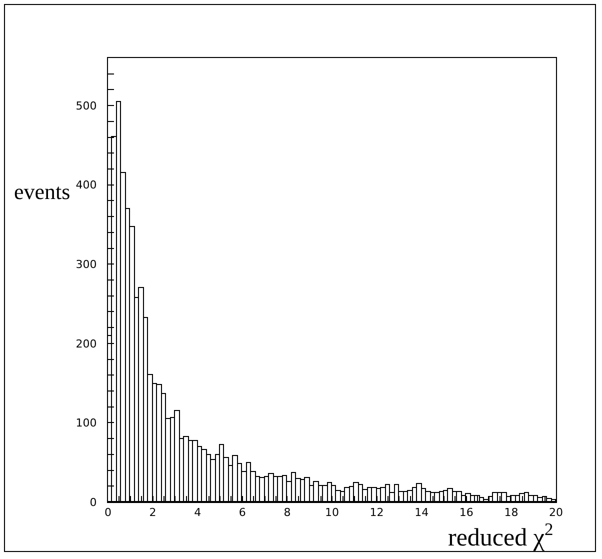 The image size is (602, 559). I want to click on y-tick-label: 100, so click(86, 423).